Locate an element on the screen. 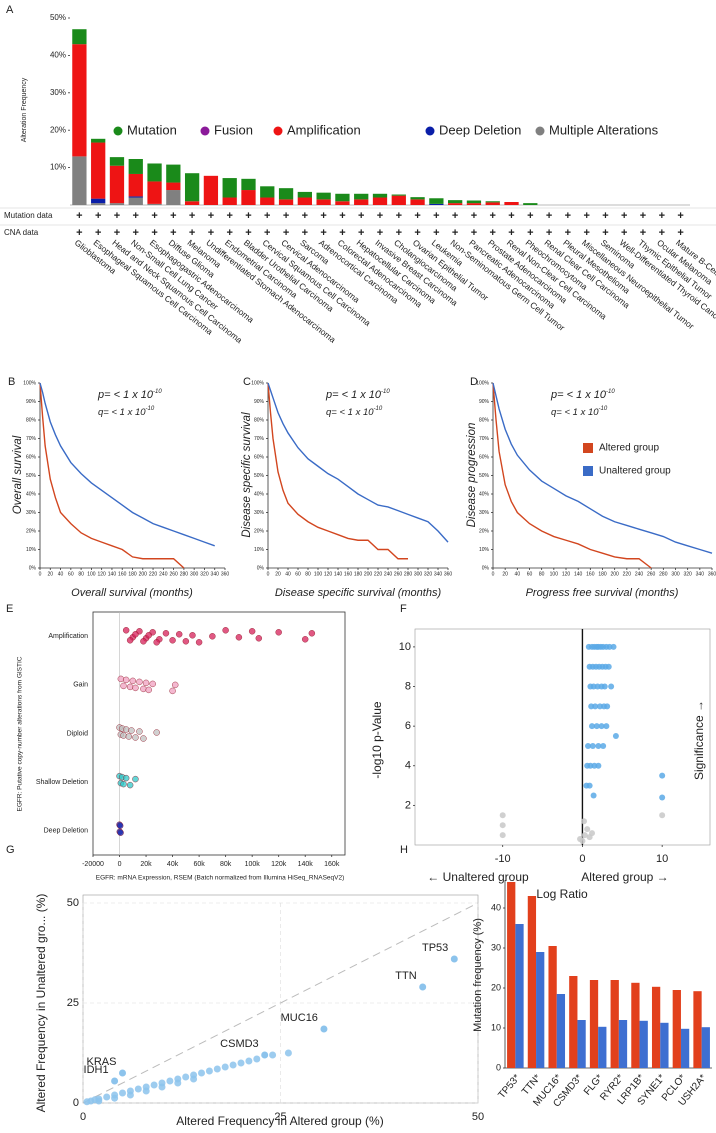 This screenshot has width=716, height=1133. x-axis-title: Disease specific survival (months) is located at coordinates (358, 593).